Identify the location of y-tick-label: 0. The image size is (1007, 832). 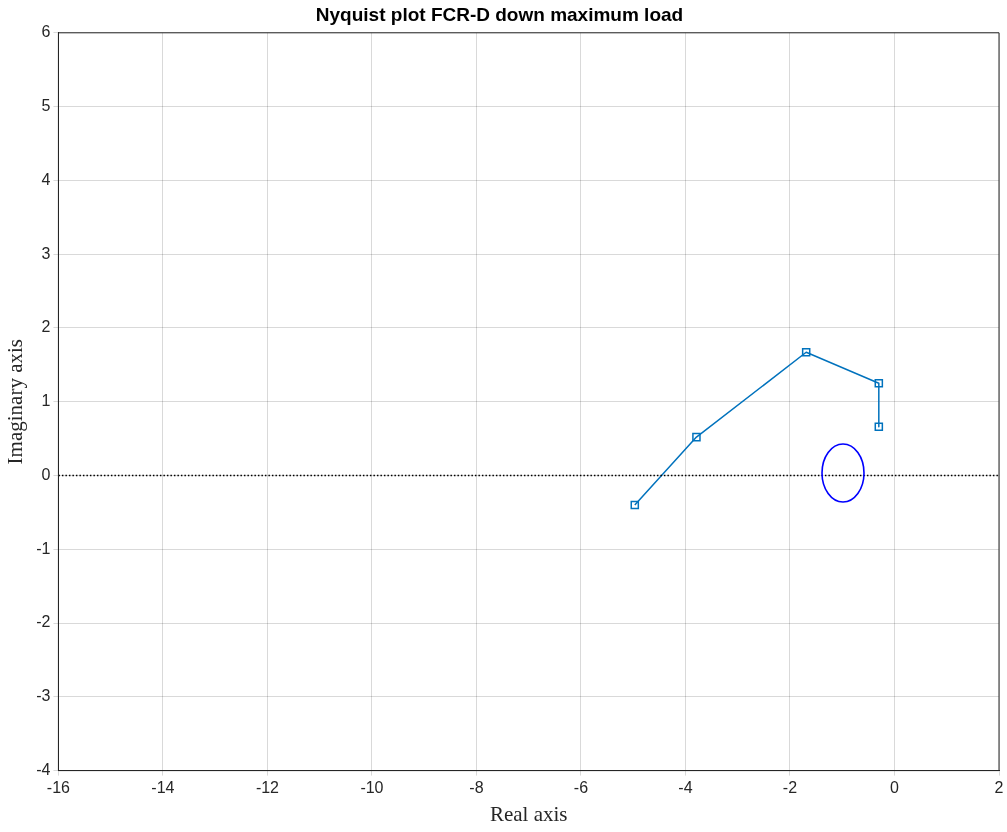
(46, 474).